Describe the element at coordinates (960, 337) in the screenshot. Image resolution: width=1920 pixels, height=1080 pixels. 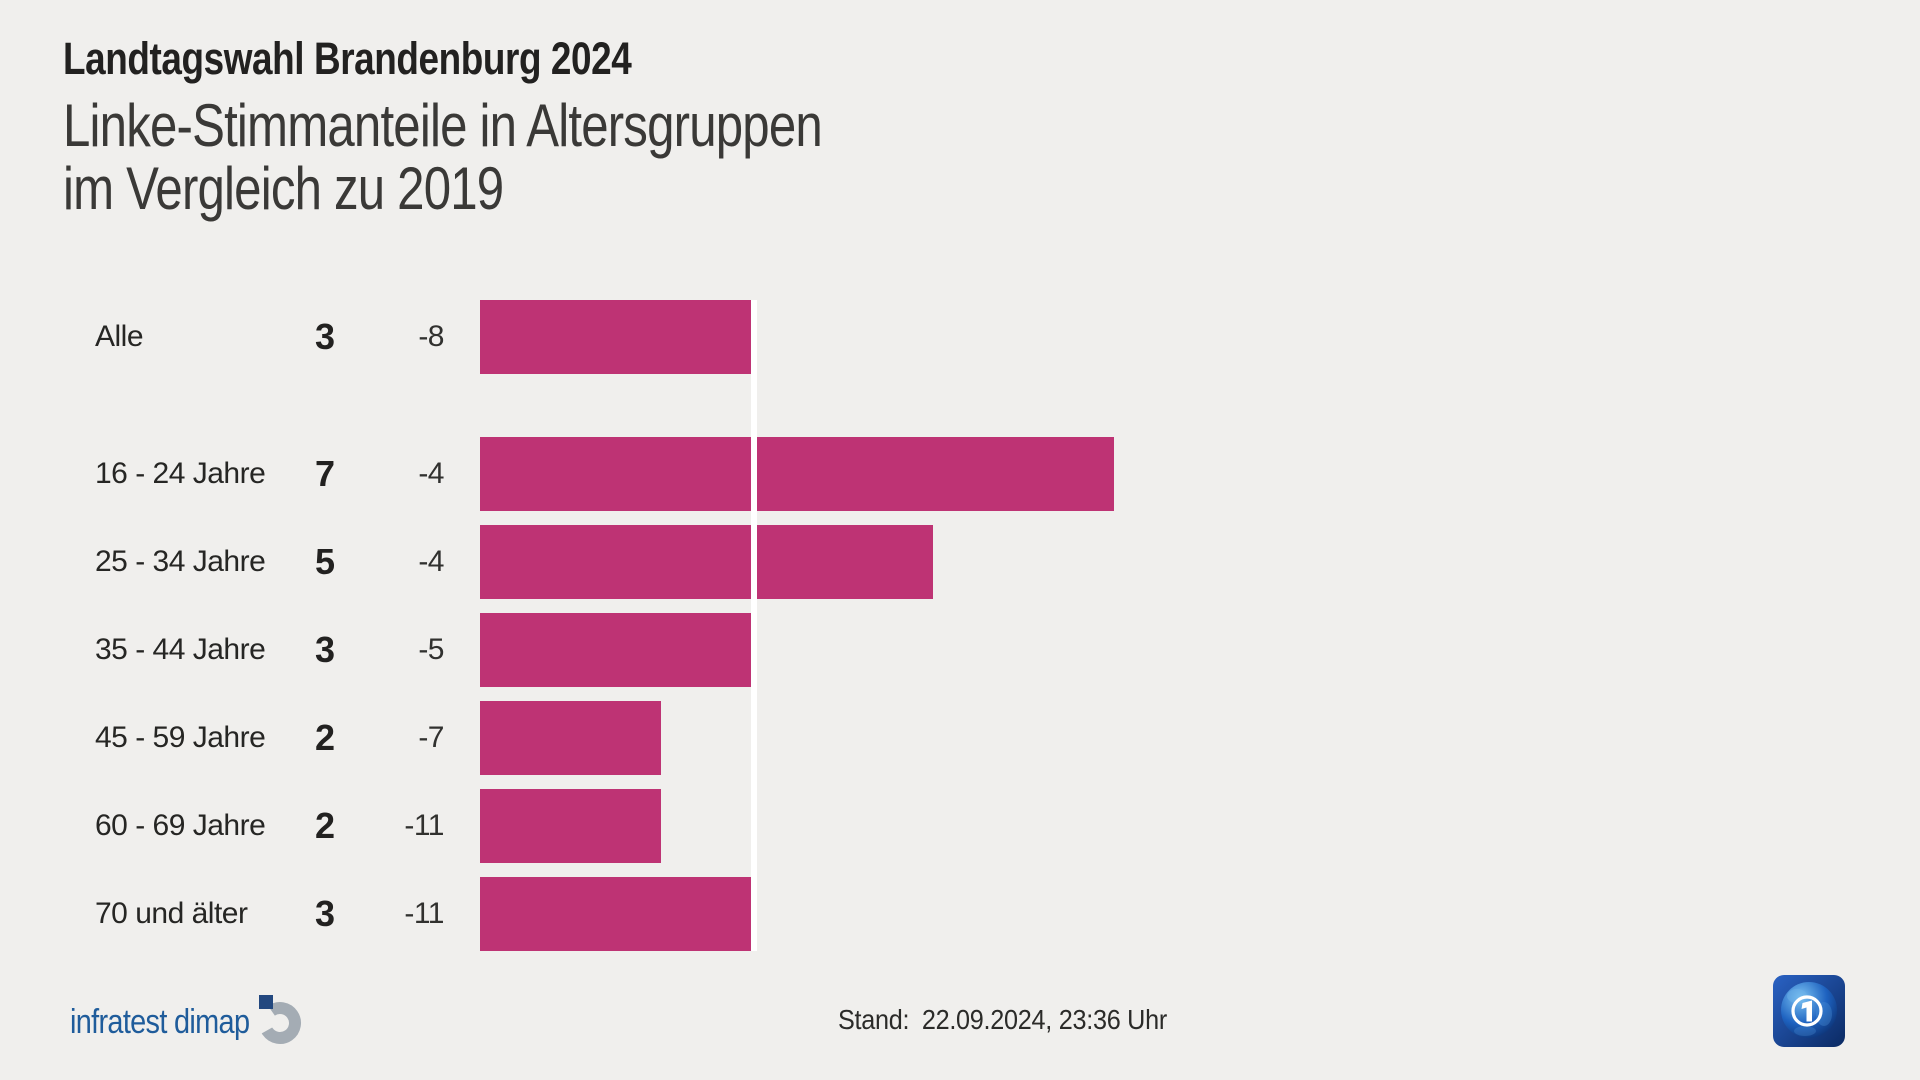
I see `chart-row-alle: Alle 3 -8` at that location.